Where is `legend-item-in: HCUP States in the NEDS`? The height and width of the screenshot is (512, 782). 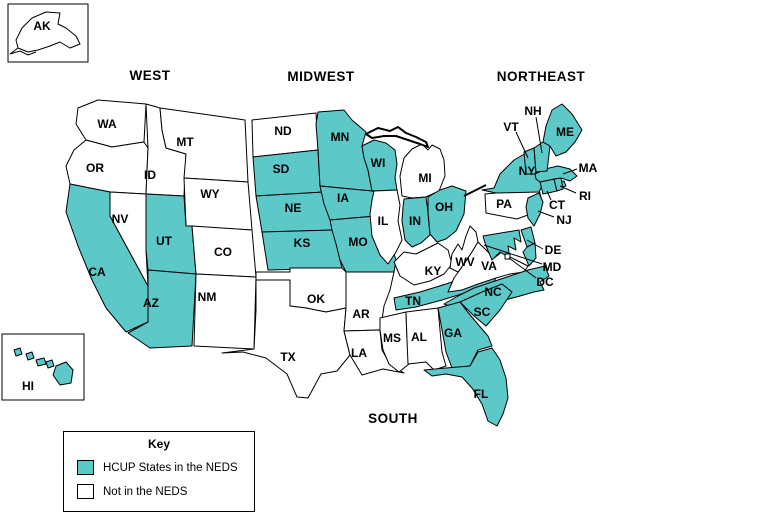 legend-item-in: HCUP States in the NEDS is located at coordinates (165, 467).